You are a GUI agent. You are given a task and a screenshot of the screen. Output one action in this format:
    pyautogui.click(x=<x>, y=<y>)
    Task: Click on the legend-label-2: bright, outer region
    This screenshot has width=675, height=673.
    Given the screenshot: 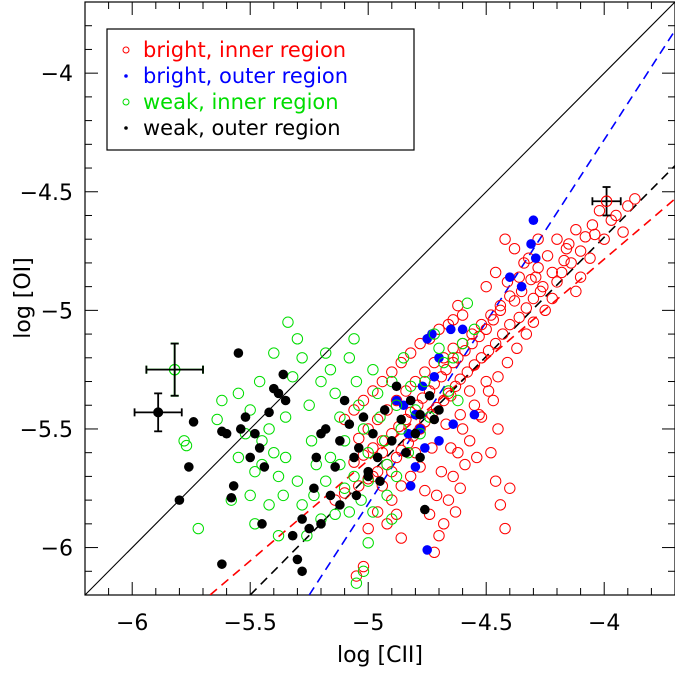 What is the action you would take?
    pyautogui.click(x=245, y=76)
    